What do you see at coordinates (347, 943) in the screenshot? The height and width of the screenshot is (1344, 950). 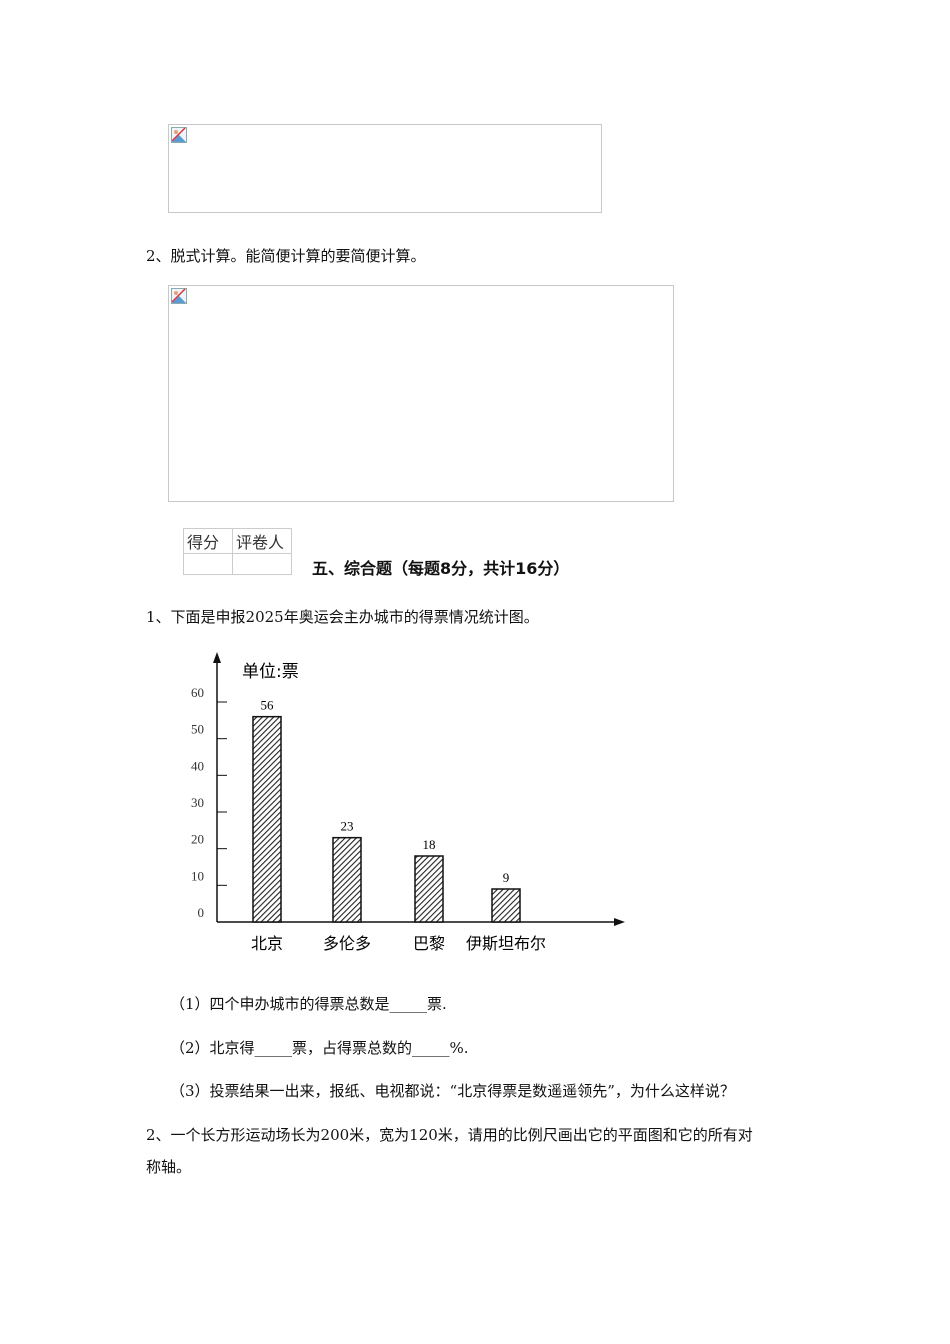 I see `category-label: 多伦多` at bounding box center [347, 943].